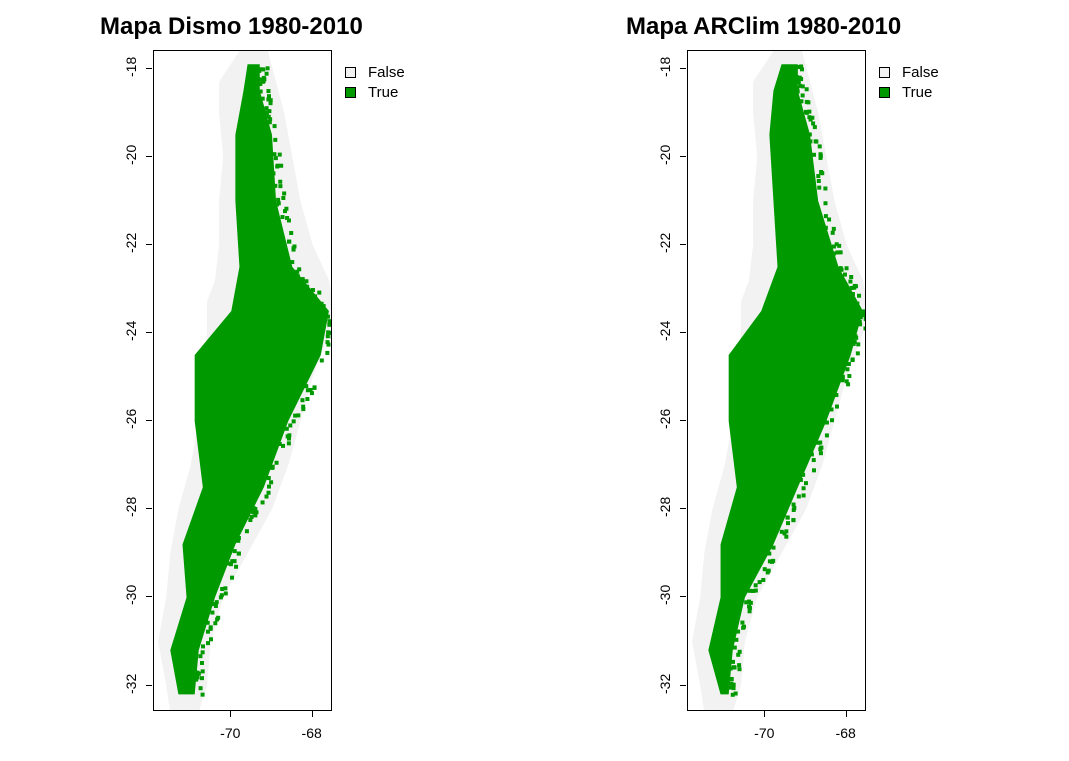  I want to click on true-region, so click(249, 379).